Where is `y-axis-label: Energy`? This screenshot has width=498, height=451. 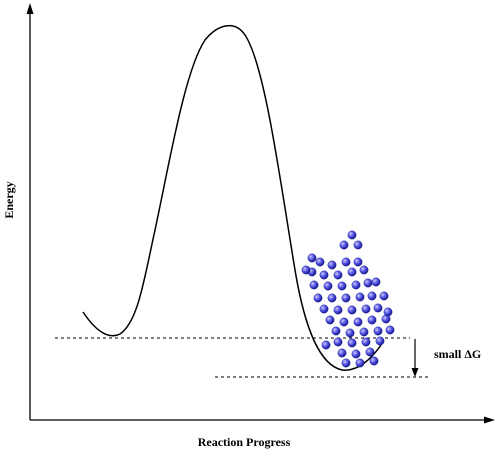 y-axis-label: Energy is located at coordinates (9, 199).